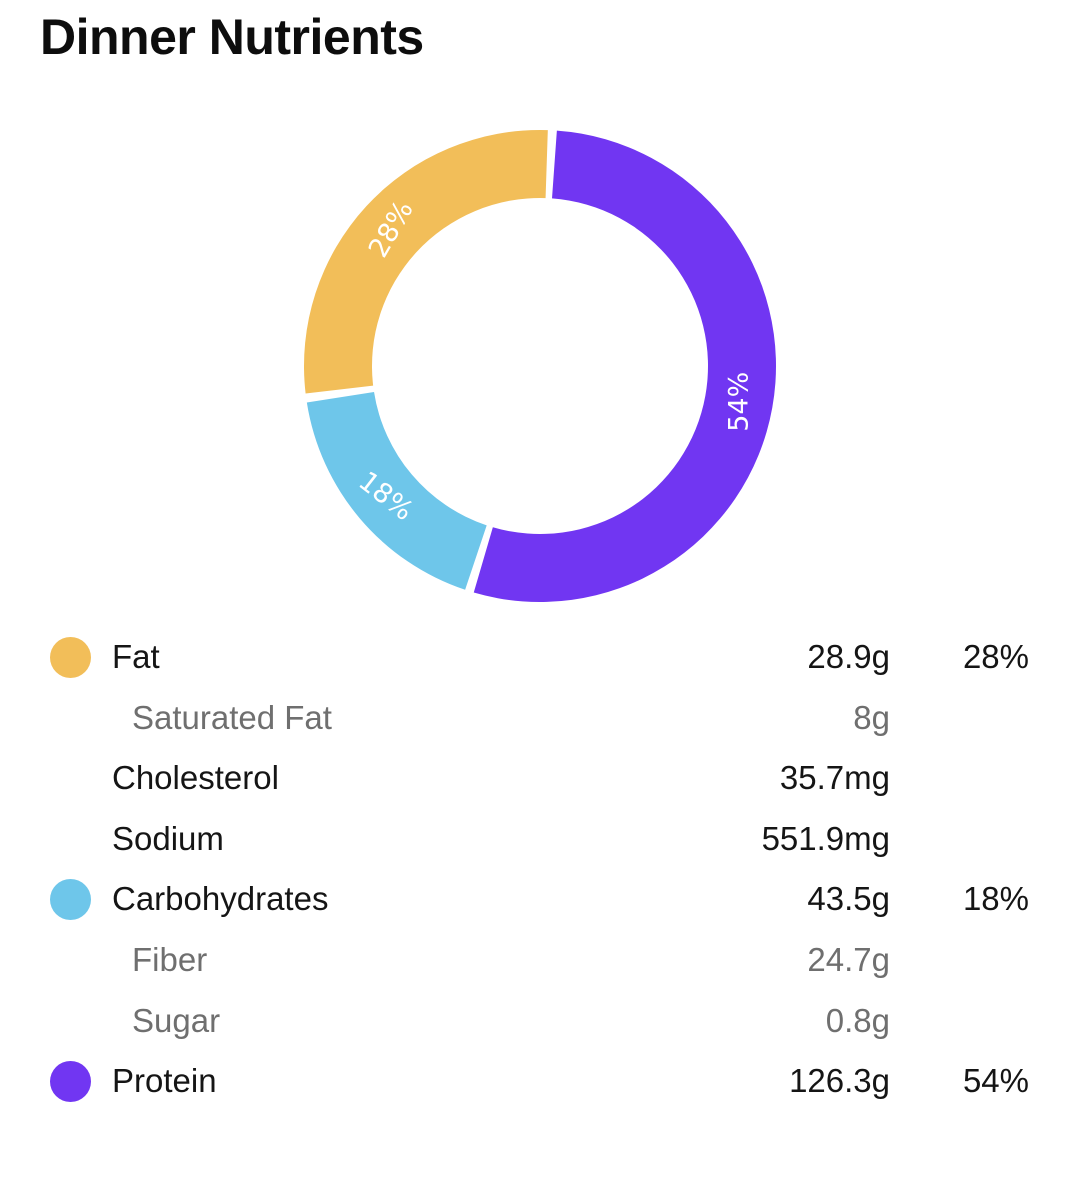  Describe the element at coordinates (540, 958) in the screenshot. I see `nutrient-row-fiber: Fiber 24.7g` at that location.